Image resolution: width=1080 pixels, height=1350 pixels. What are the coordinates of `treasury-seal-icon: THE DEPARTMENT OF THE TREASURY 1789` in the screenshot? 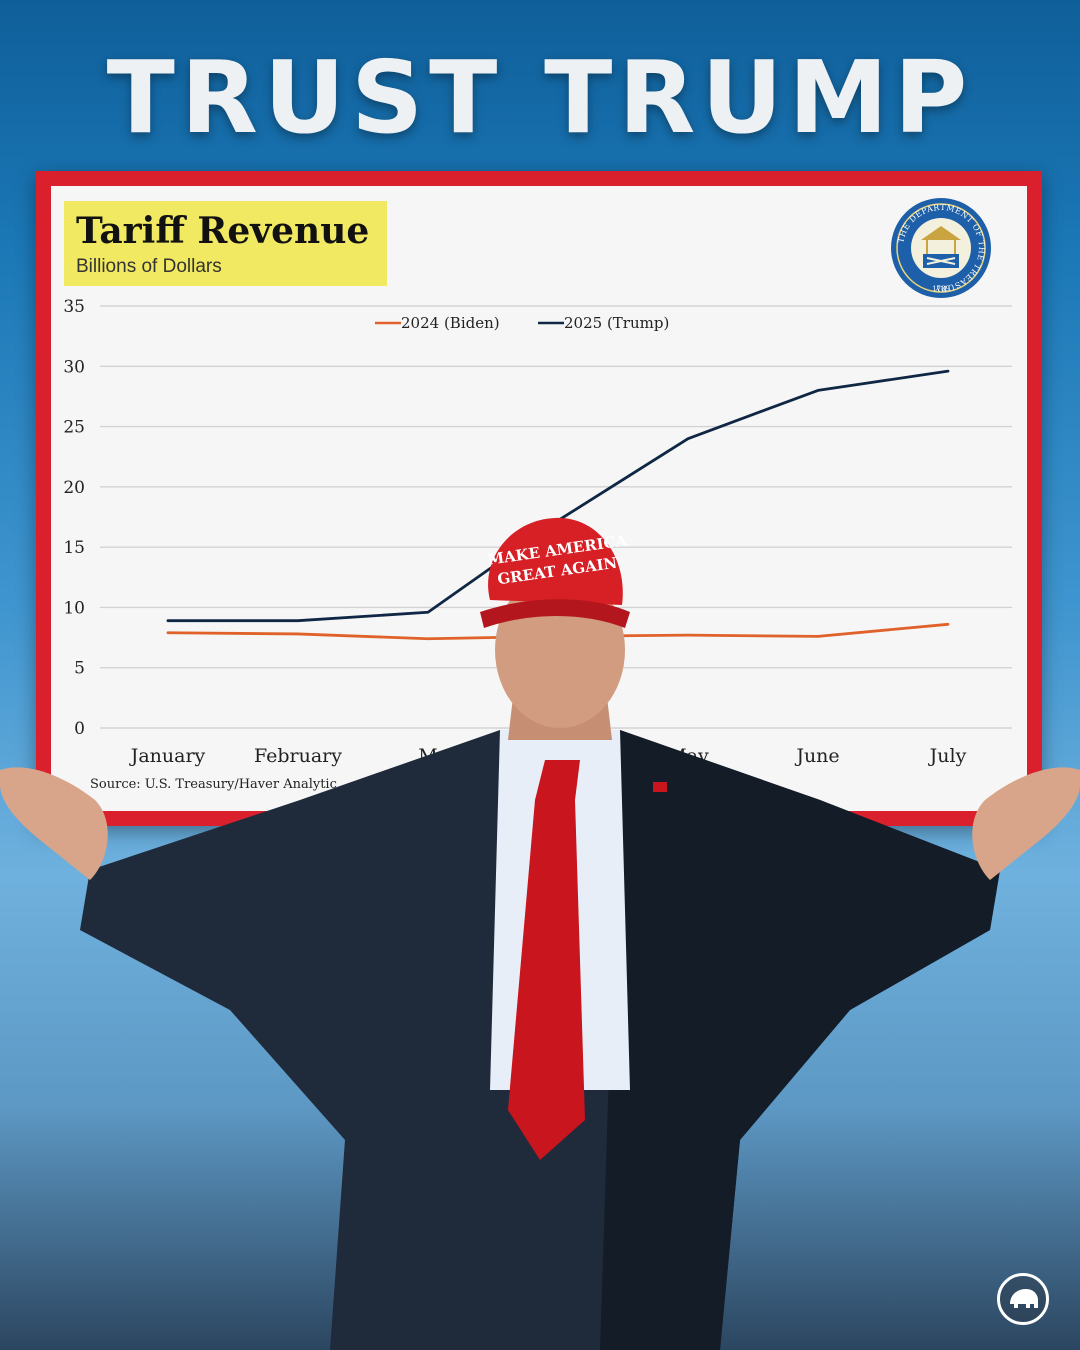 It's located at (941, 248).